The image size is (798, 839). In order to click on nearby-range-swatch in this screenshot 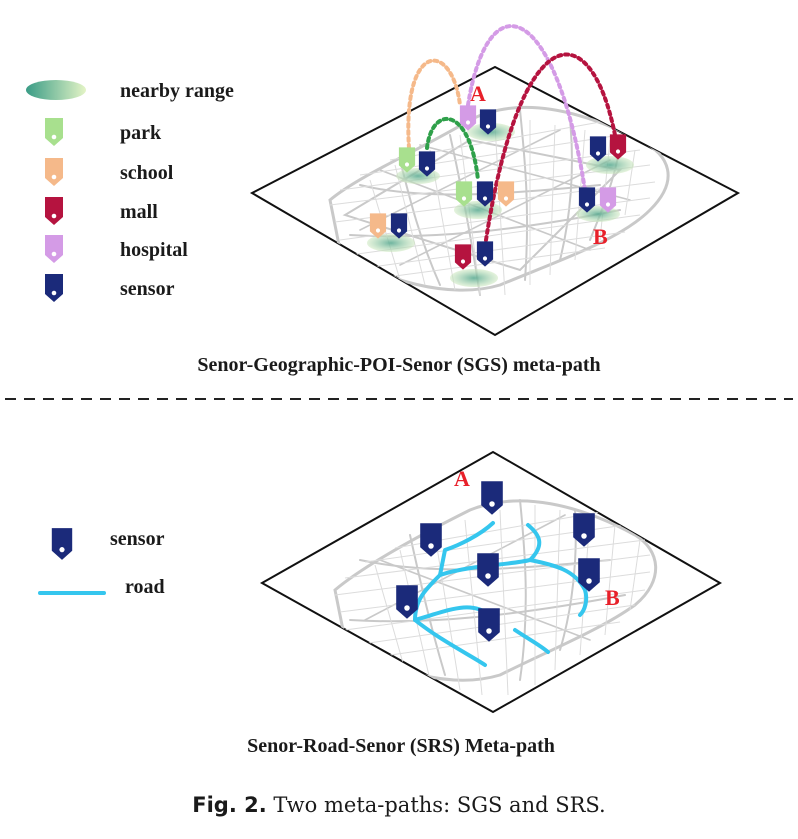, I will do `click(56, 90)`.